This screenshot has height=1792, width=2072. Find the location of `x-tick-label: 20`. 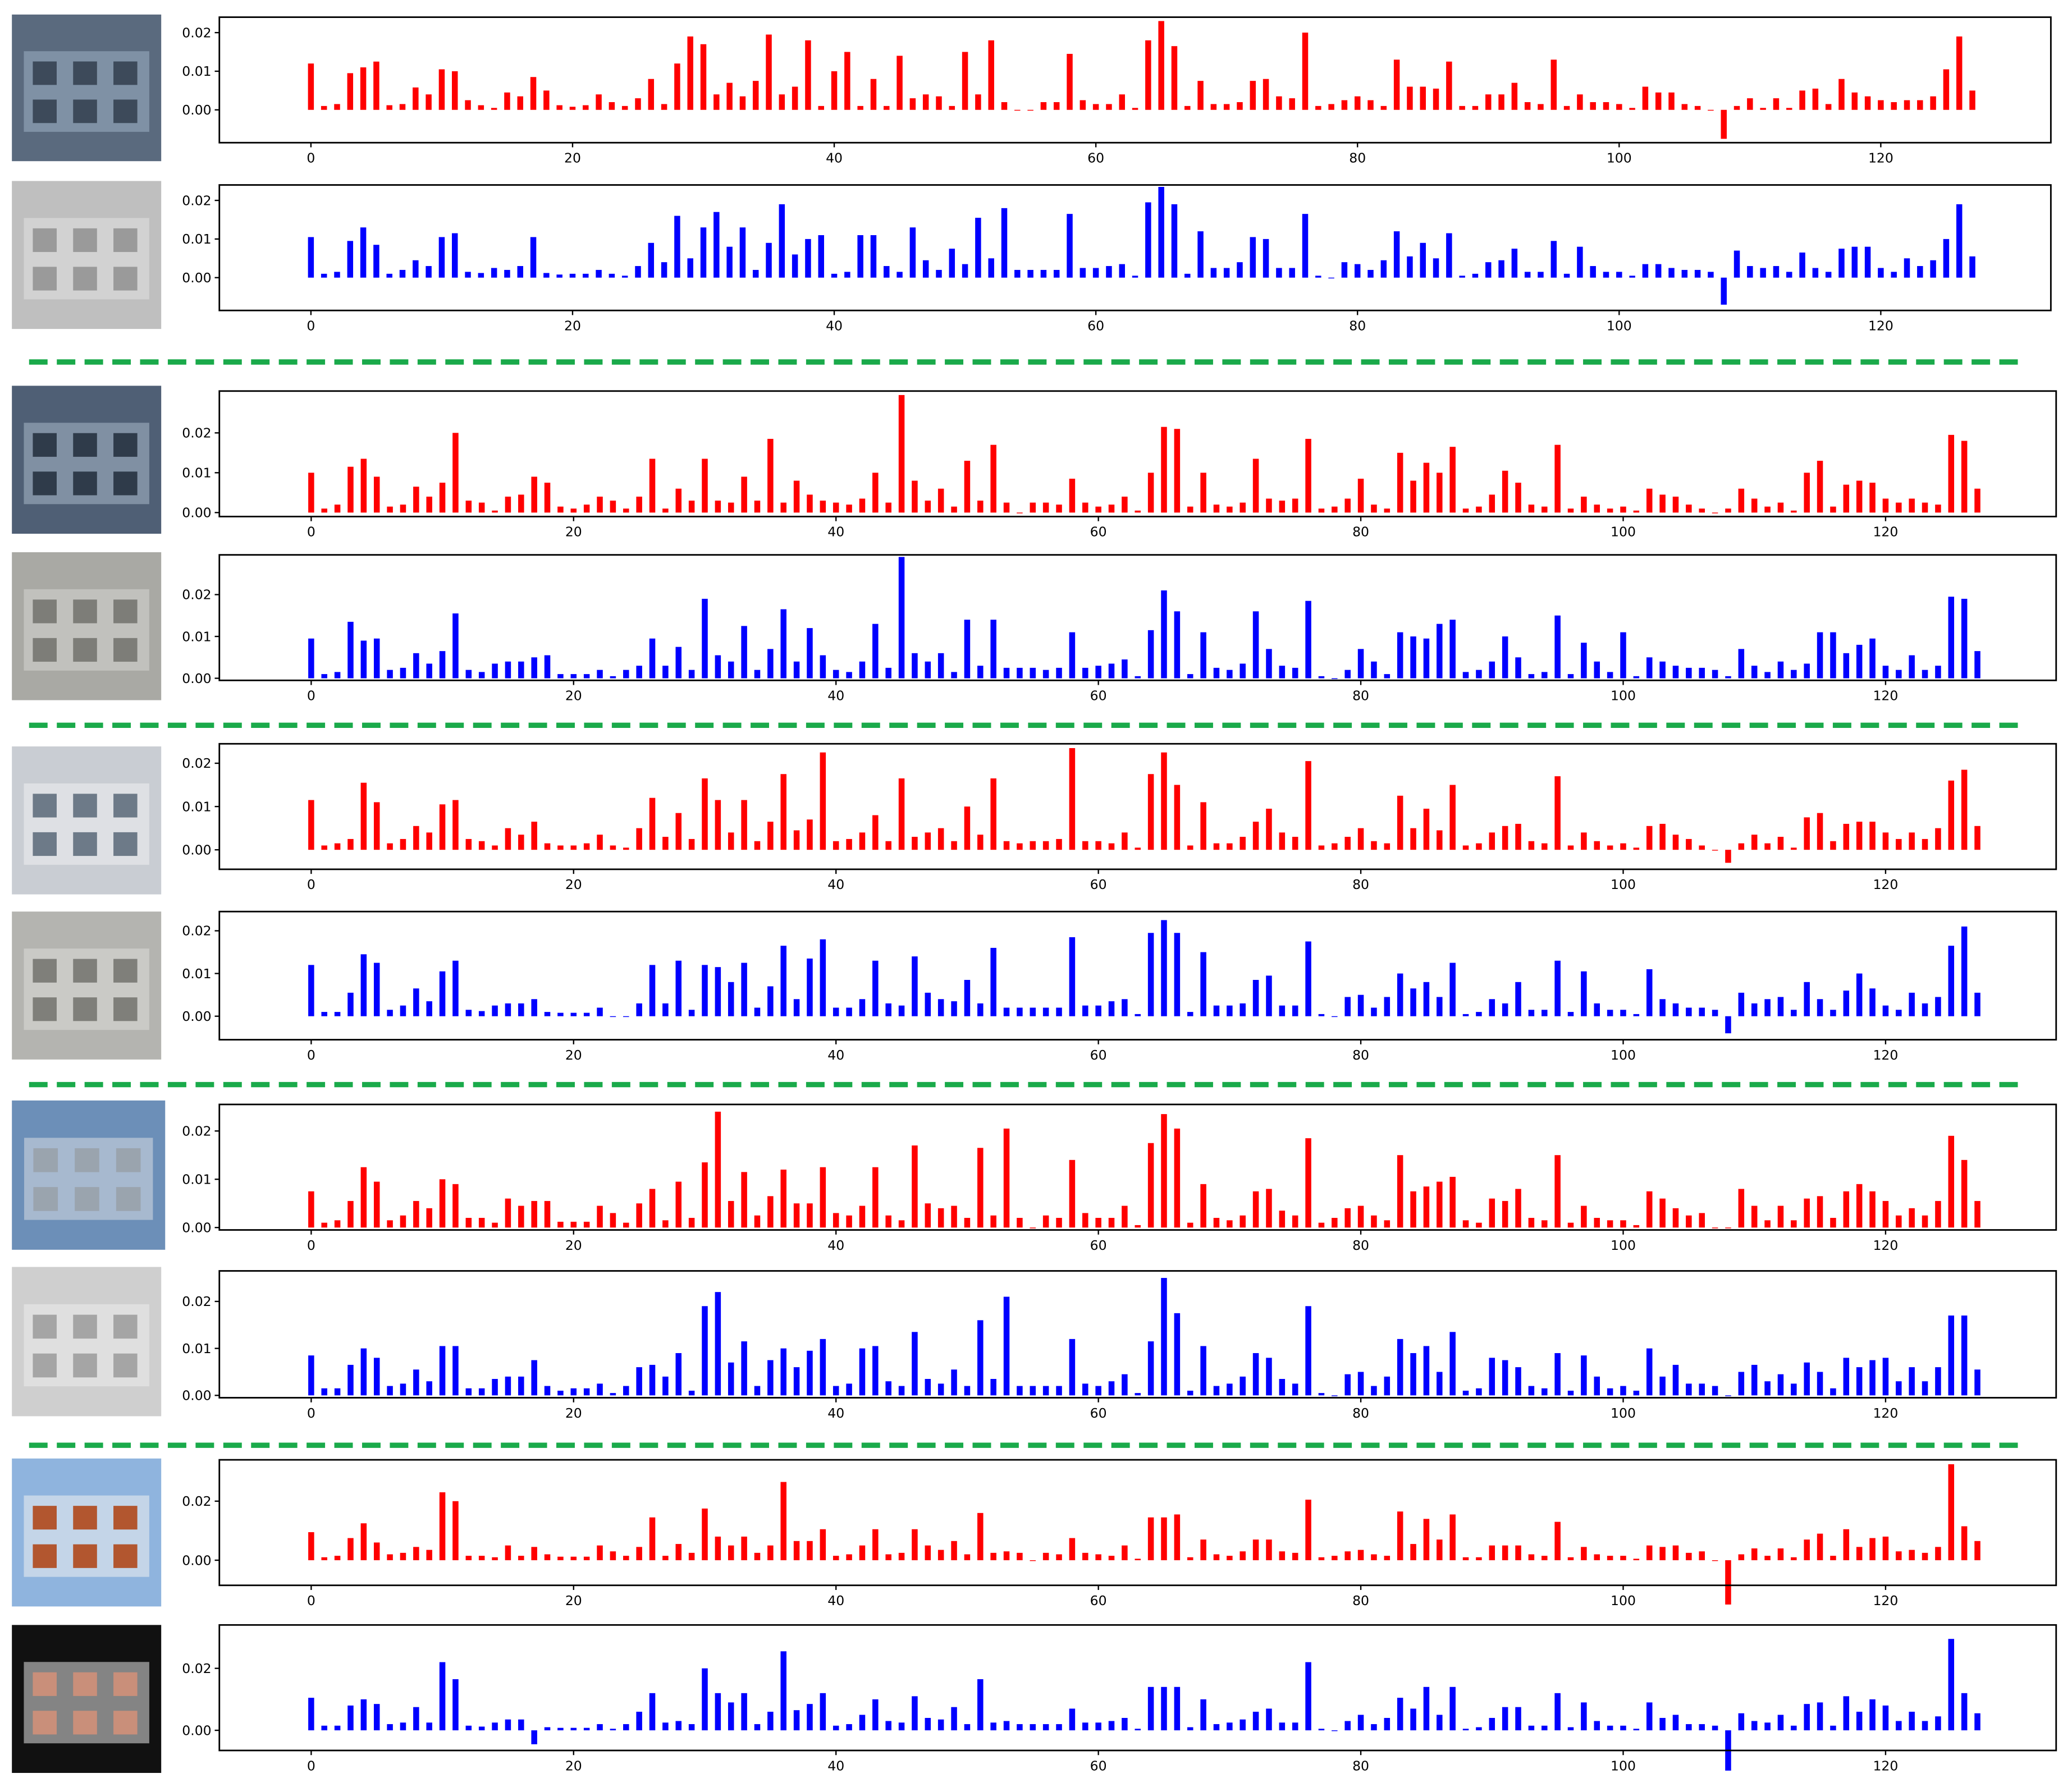

x-tick-label: 20 is located at coordinates (573, 1246).